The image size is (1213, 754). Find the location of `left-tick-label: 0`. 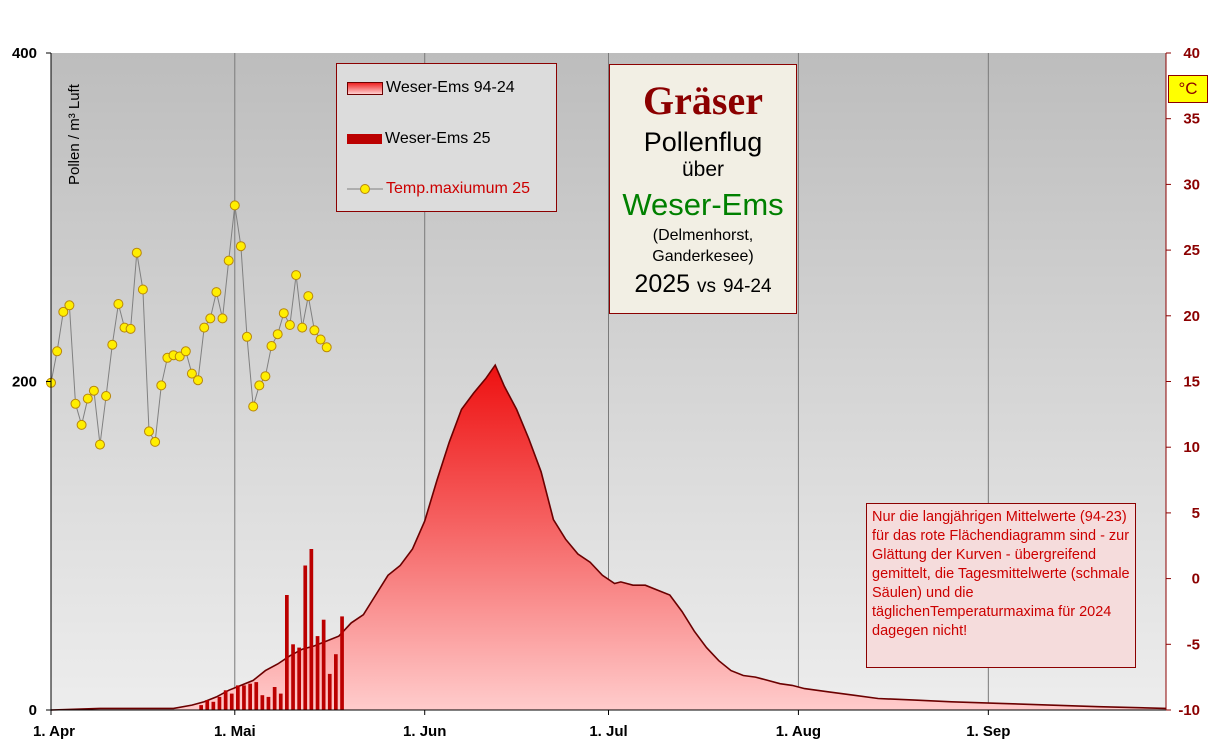

left-tick-label: 0 is located at coordinates (33, 710).